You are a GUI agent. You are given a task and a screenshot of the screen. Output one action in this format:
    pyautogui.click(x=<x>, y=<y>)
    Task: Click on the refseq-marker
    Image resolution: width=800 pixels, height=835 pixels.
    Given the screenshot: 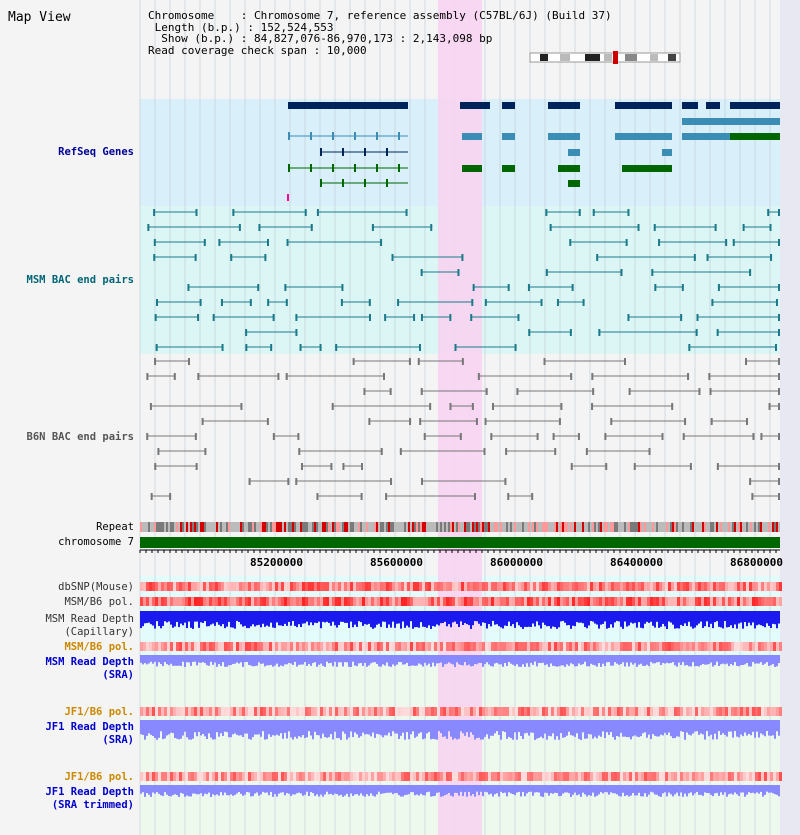 What is the action you would take?
    pyautogui.click(x=288, y=197)
    